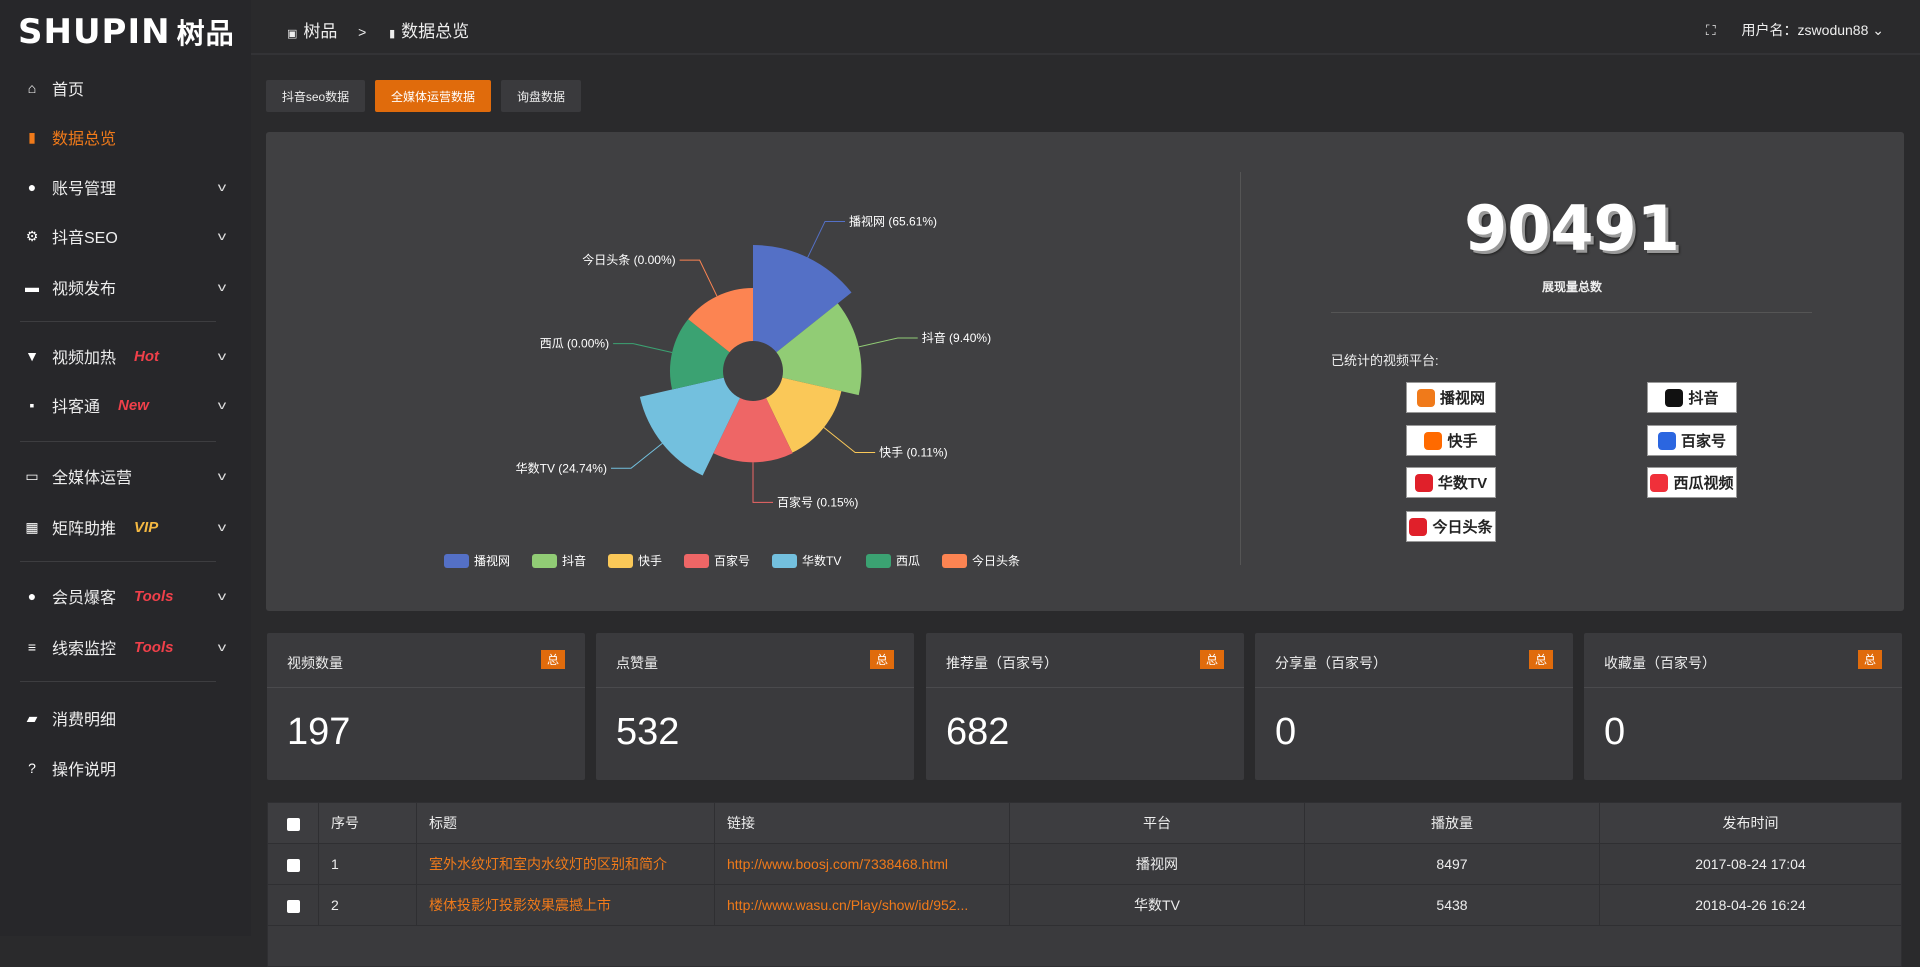 The height and width of the screenshot is (967, 1920). What do you see at coordinates (125, 718) in the screenshot?
I see `sidebar-item-11: ▰ 消费明细` at bounding box center [125, 718].